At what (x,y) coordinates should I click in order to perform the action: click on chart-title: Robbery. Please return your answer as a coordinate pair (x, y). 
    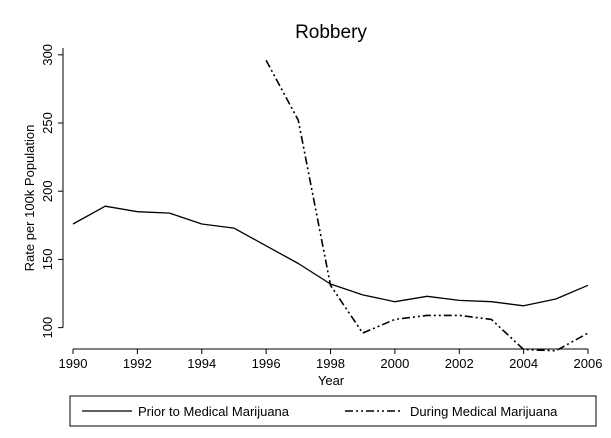
    Looking at the image, I should click on (331, 32).